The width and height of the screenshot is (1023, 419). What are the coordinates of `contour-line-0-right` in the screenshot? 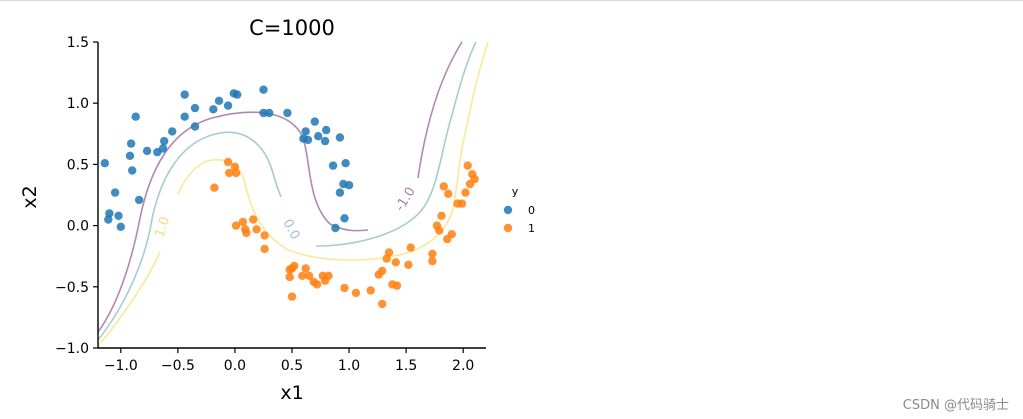 It's located at (396, 144).